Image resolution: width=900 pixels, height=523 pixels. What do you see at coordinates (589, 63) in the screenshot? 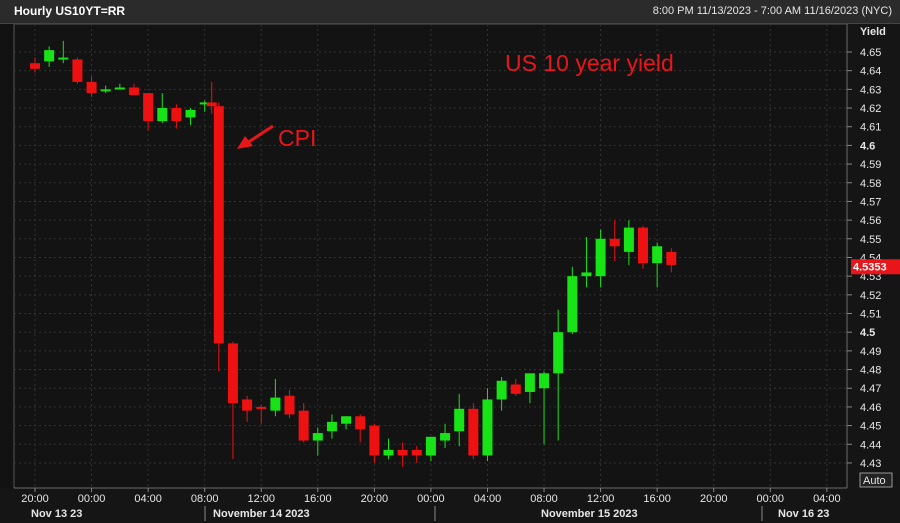
I see `chart-annotation-title: US 10 year yield` at bounding box center [589, 63].